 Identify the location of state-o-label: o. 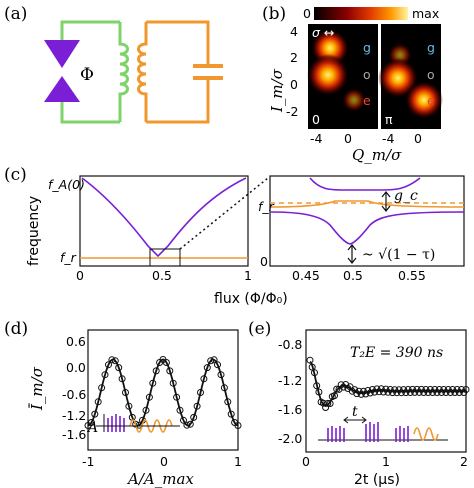
(367, 74).